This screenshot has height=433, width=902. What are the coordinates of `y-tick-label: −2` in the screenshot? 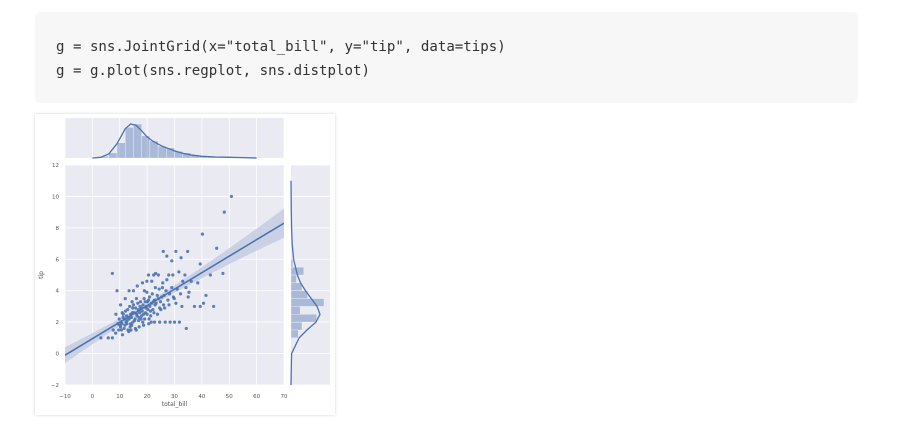 It's located at (55, 386).